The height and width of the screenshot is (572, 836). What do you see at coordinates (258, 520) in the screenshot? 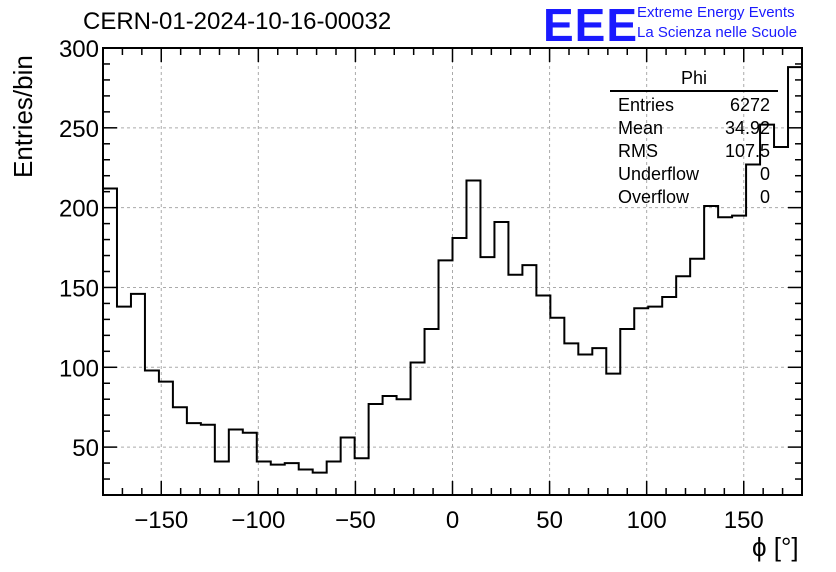
I see `x-tick-label: −100` at bounding box center [258, 520].